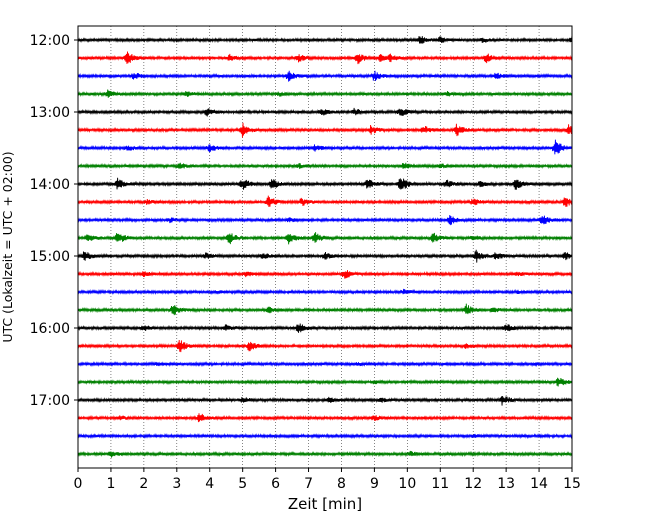  Describe the element at coordinates (50, 257) in the screenshot. I see `y-tick-label: 15:00` at that location.